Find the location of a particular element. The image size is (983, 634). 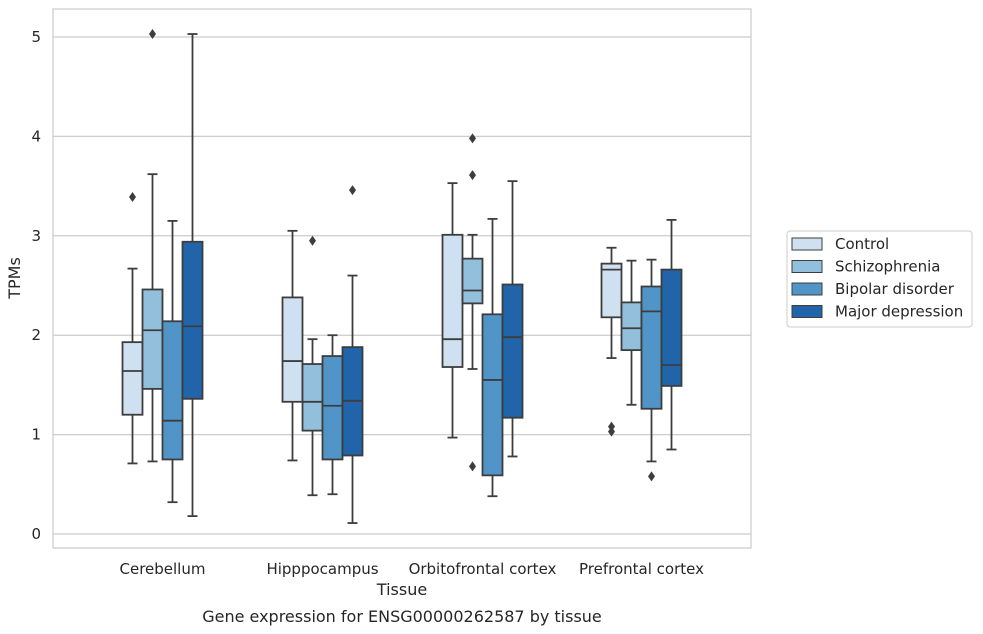

y-tick-label-0: 0 is located at coordinates (36, 534).